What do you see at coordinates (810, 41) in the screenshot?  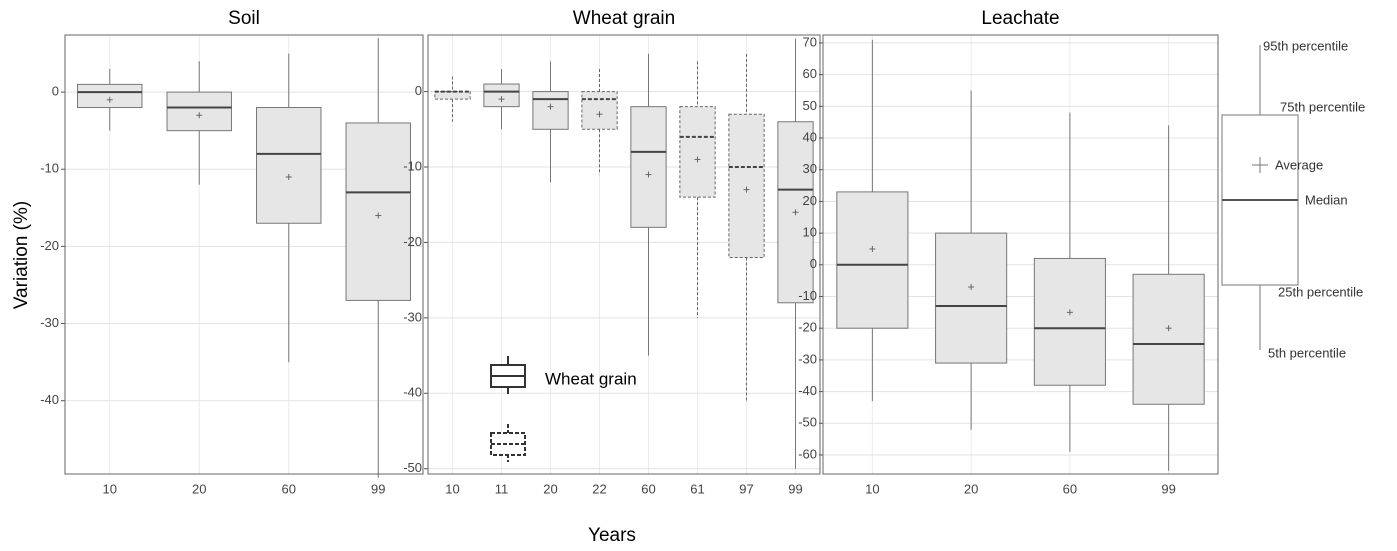 I see `y-tick-label: 70` at bounding box center [810, 41].